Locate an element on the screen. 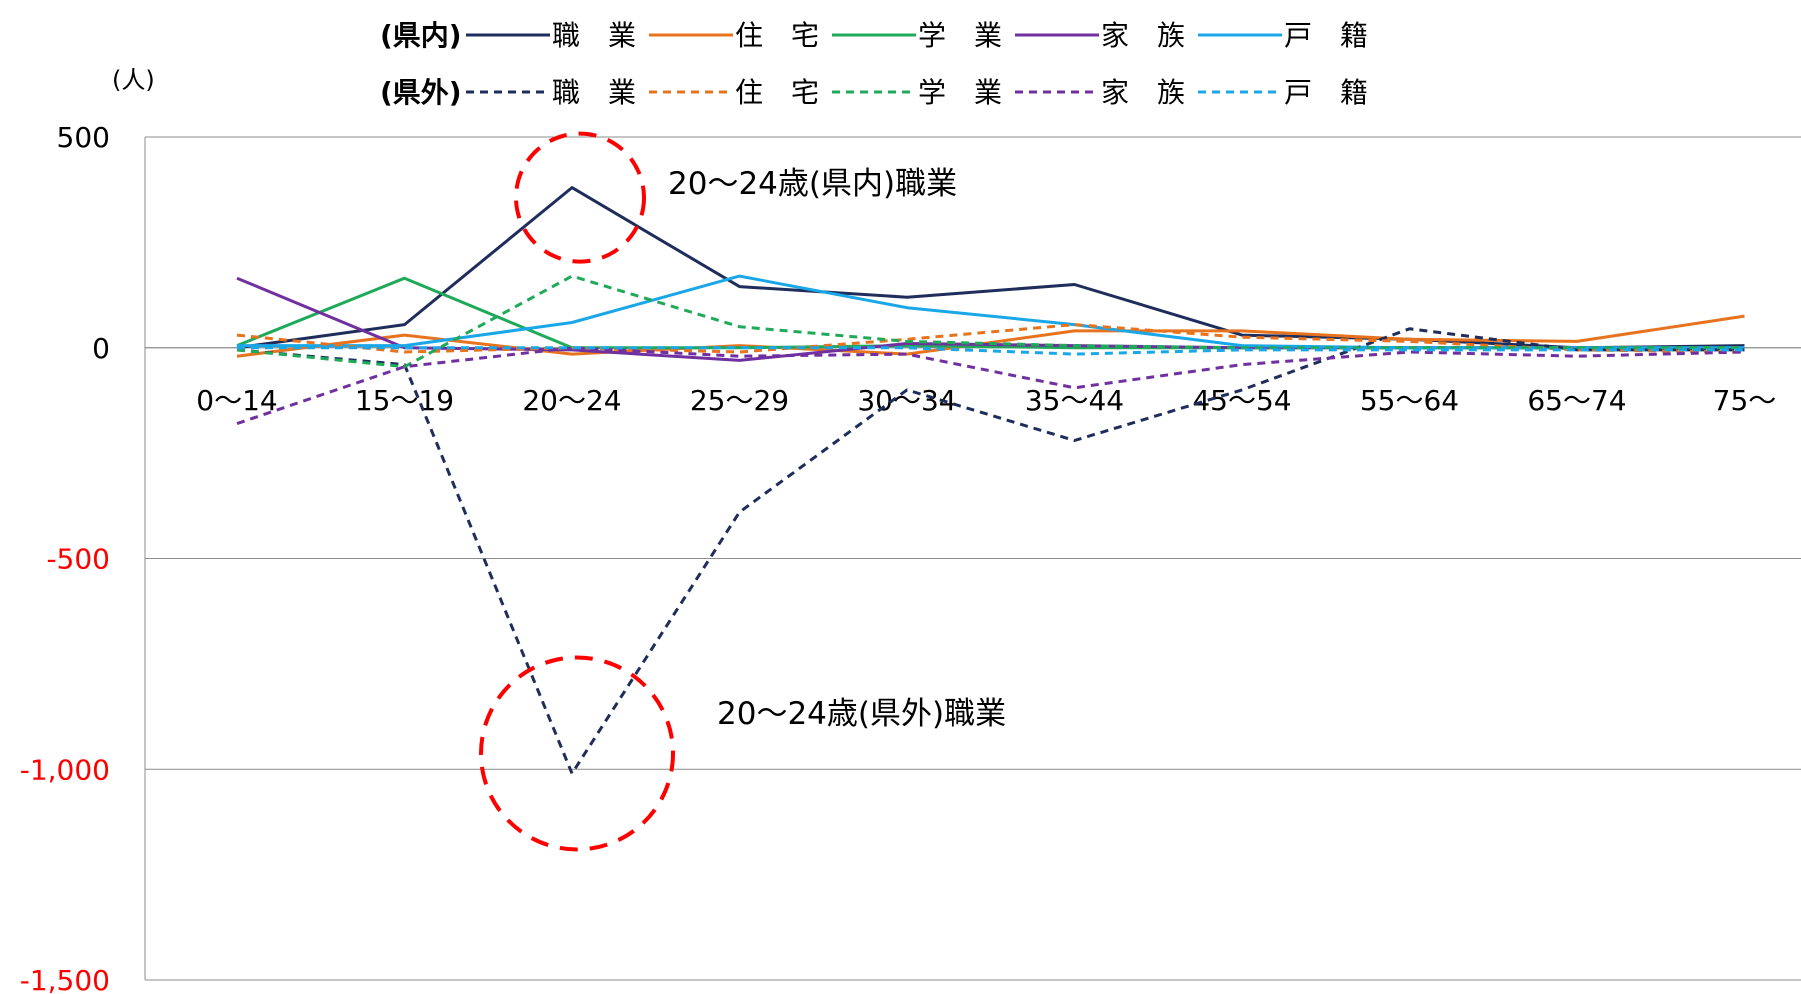 The width and height of the screenshot is (1801, 994). x-tick-label: 25〜29 is located at coordinates (739, 400).